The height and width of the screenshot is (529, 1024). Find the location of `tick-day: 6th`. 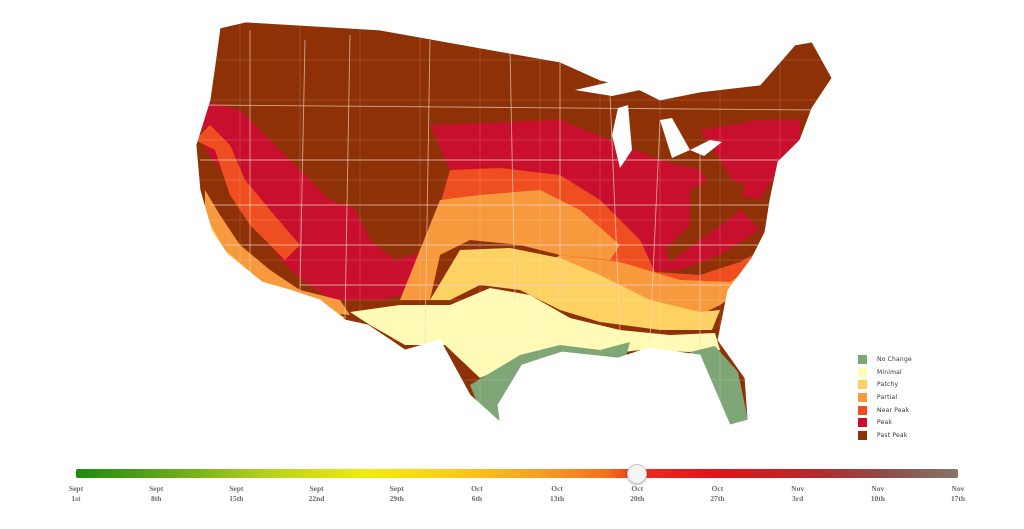

tick-day: 6th is located at coordinates (477, 498).